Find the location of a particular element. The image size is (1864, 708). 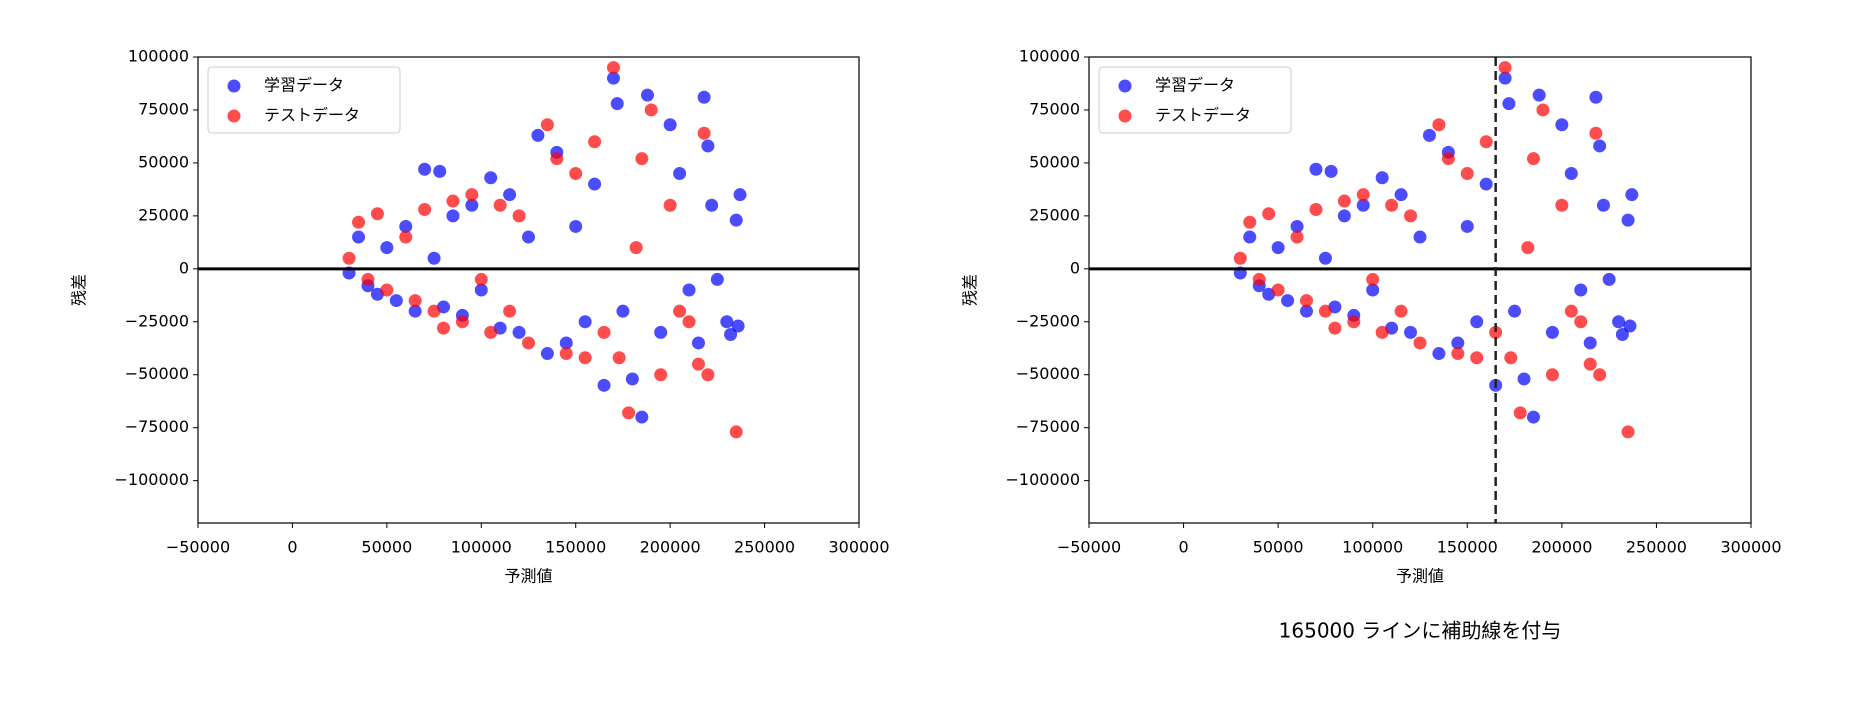

y-axis-label: 残差 is located at coordinates (970, 290).